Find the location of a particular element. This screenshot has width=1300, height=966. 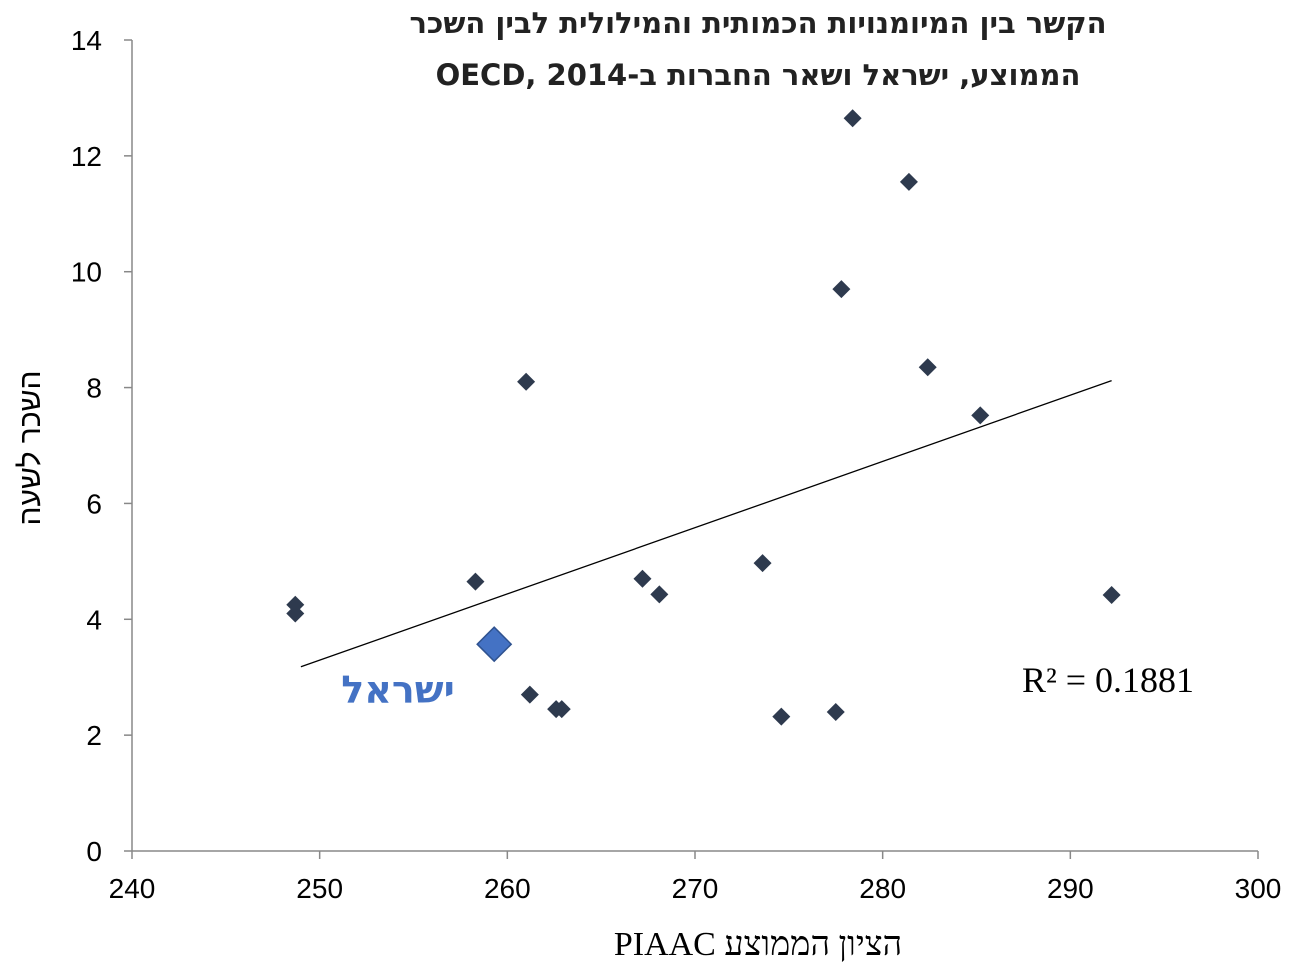

y-tick-label: 4 is located at coordinates (94, 619).